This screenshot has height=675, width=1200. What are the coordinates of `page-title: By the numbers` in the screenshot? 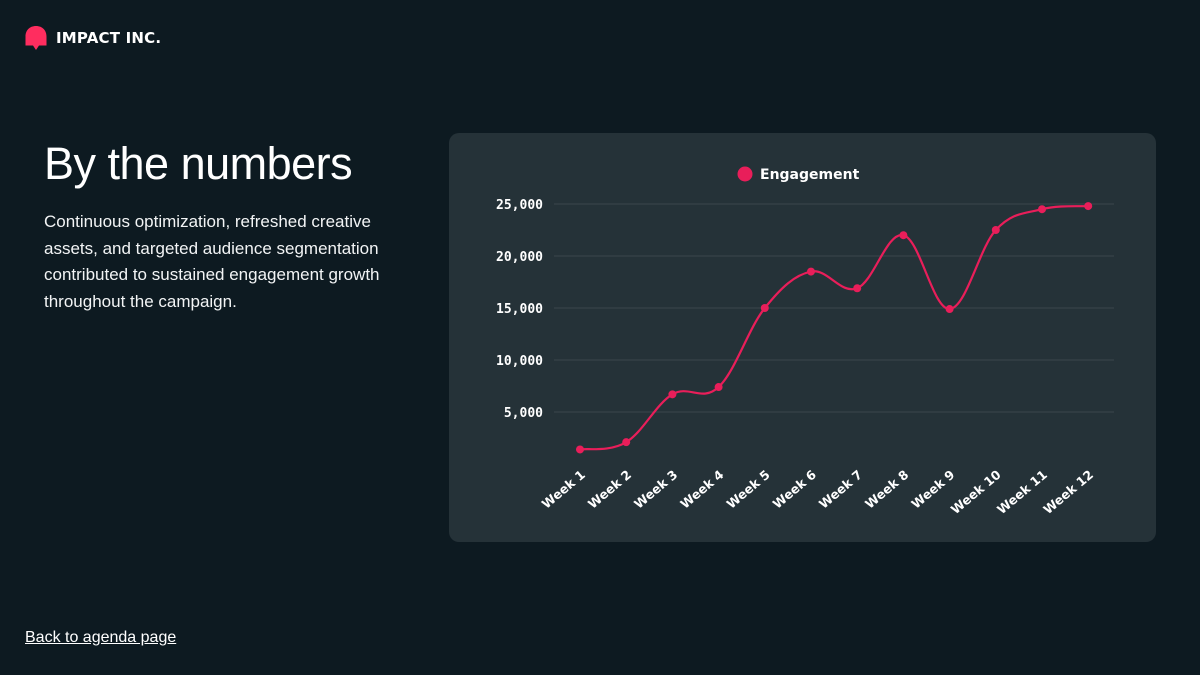 It's located at (198, 163).